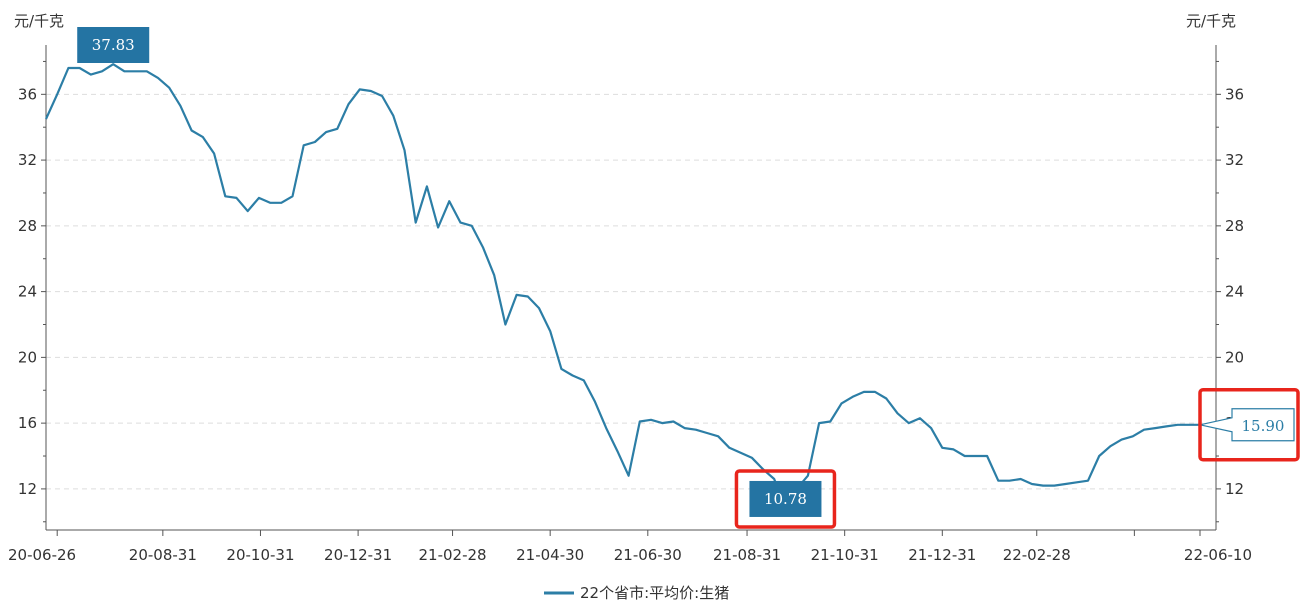  I want to click on legend-label: 22个省市:平均价:生猪, so click(654, 593).